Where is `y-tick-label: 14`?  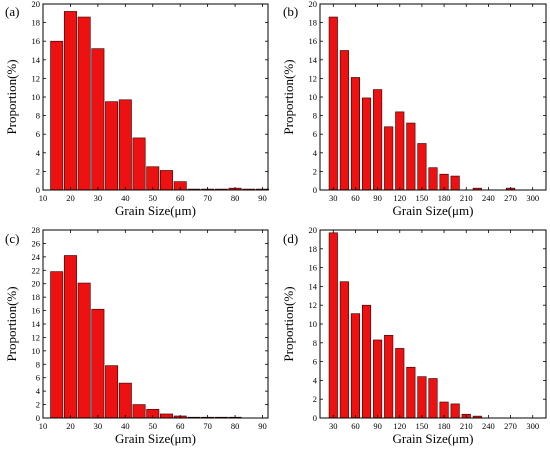 y-tick-label: 14 is located at coordinates (313, 286).